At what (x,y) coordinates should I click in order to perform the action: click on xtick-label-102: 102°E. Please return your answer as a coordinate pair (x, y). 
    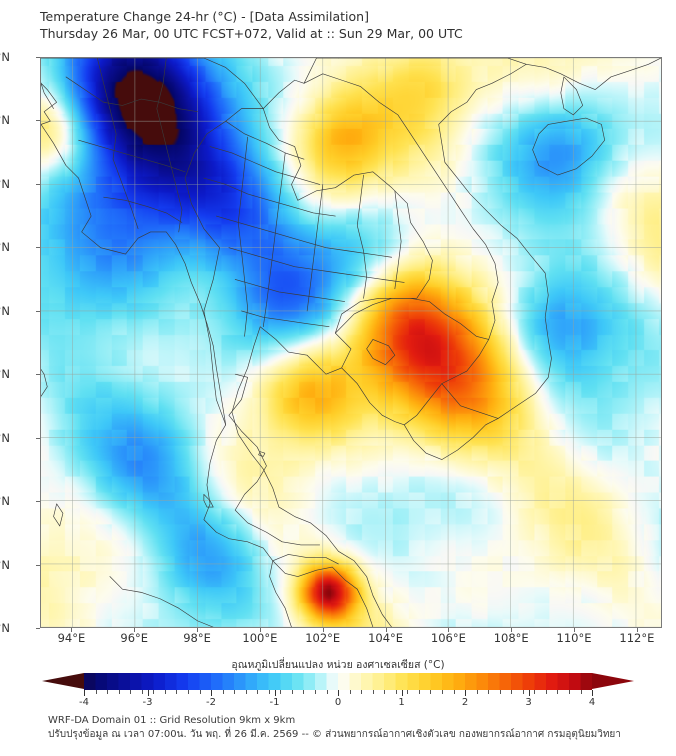
    Looking at the image, I should click on (323, 638).